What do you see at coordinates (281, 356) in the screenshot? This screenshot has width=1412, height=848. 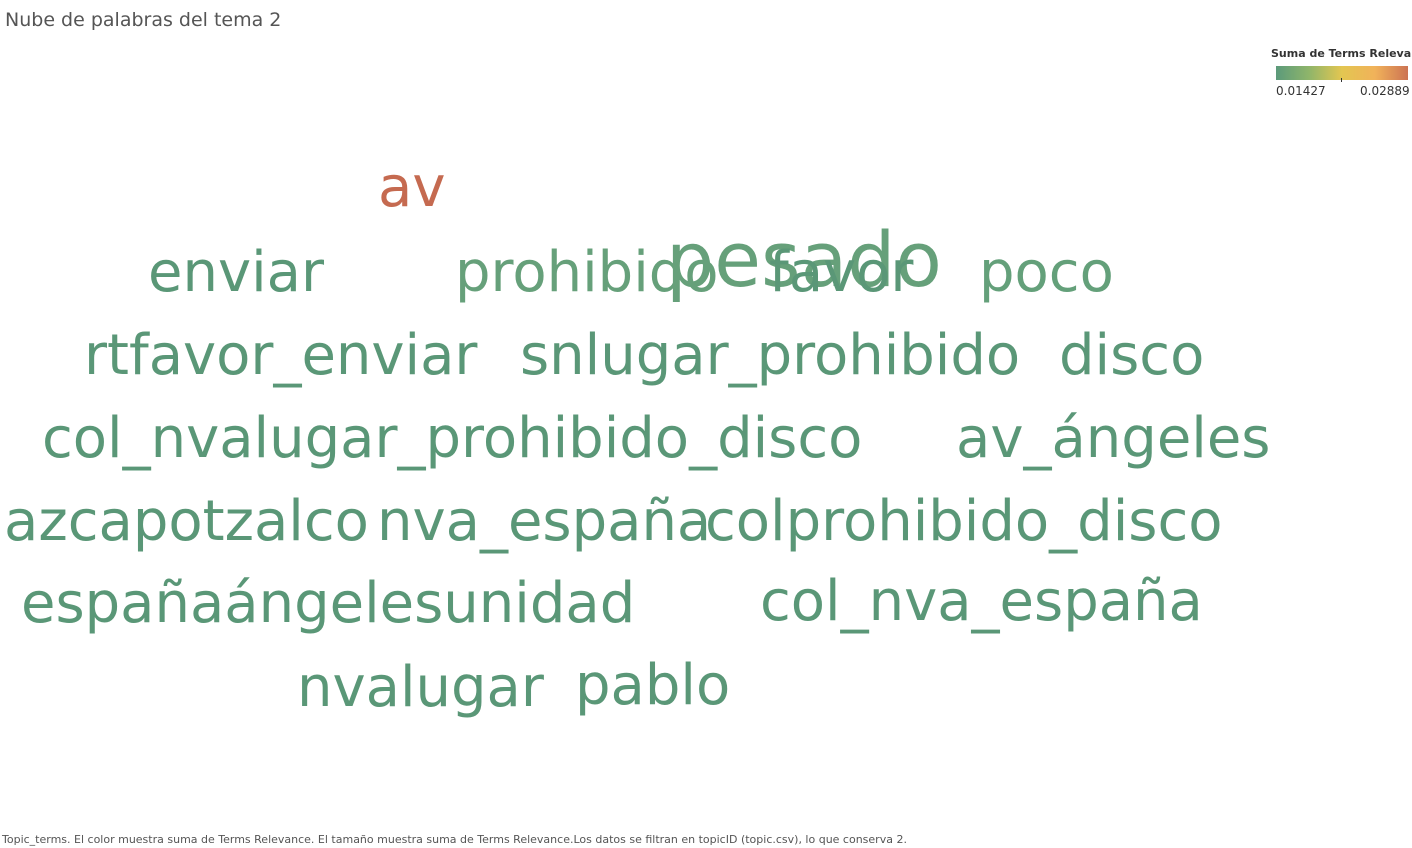 I see `word-6: rtfavor_enviar` at bounding box center [281, 356].